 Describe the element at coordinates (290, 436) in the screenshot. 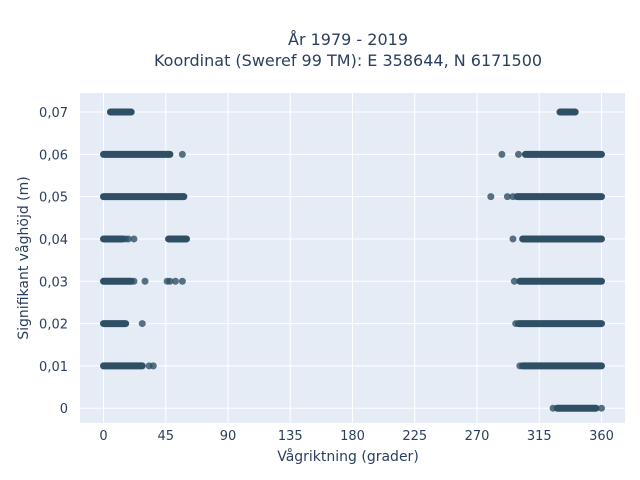

I see `x-tick-label: 135` at that location.